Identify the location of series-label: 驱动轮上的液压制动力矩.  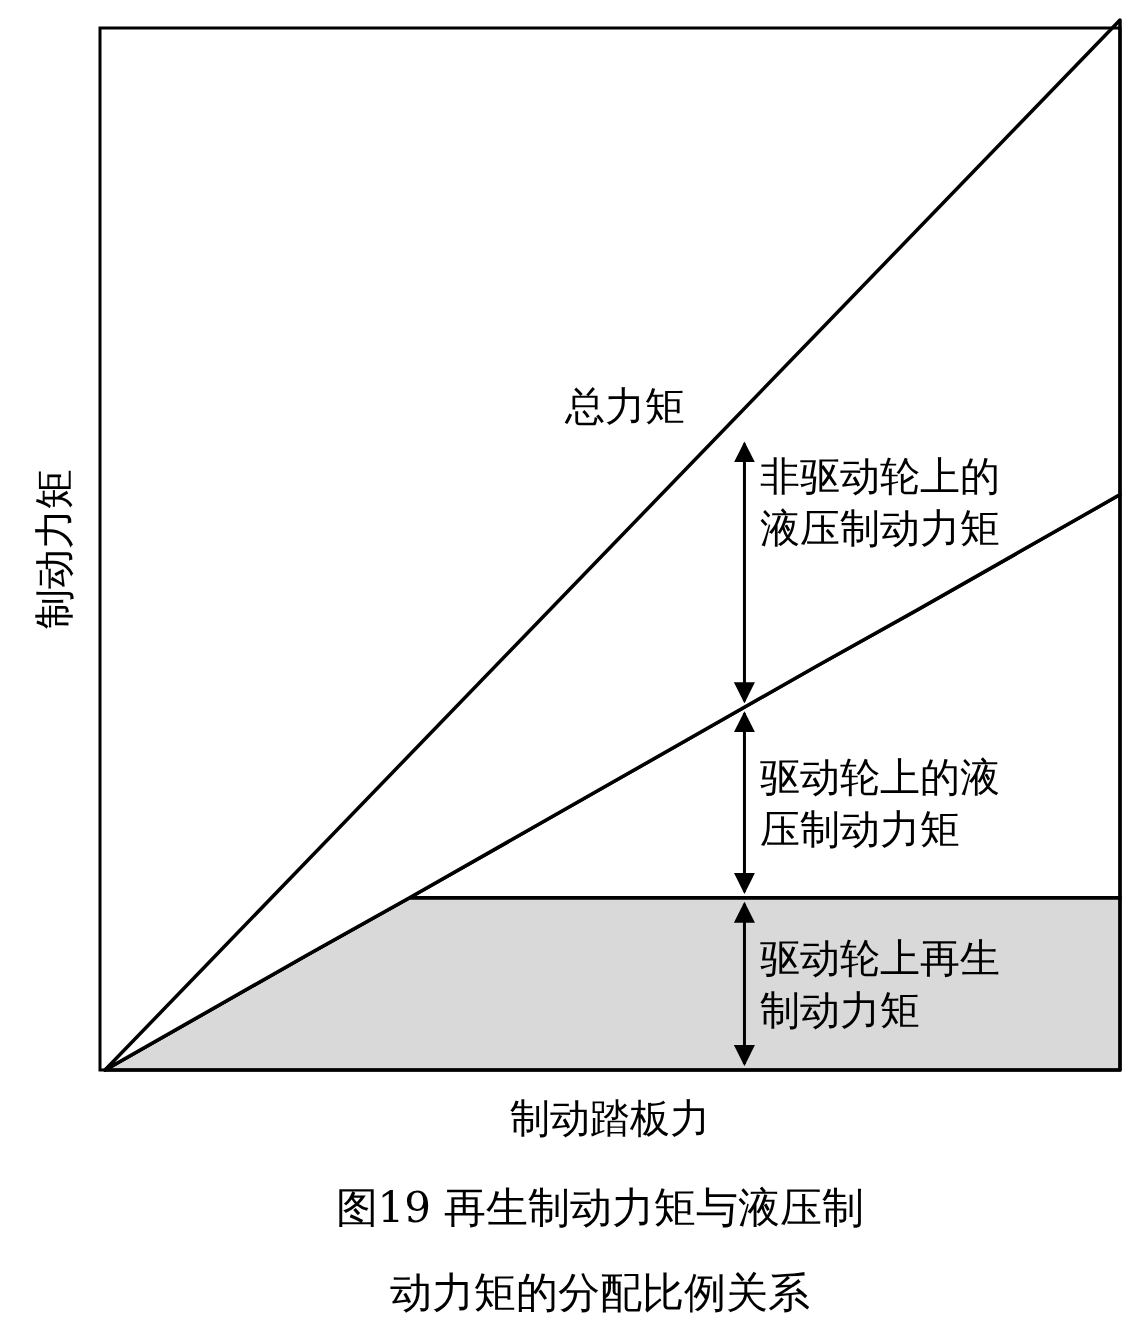
(881, 803).